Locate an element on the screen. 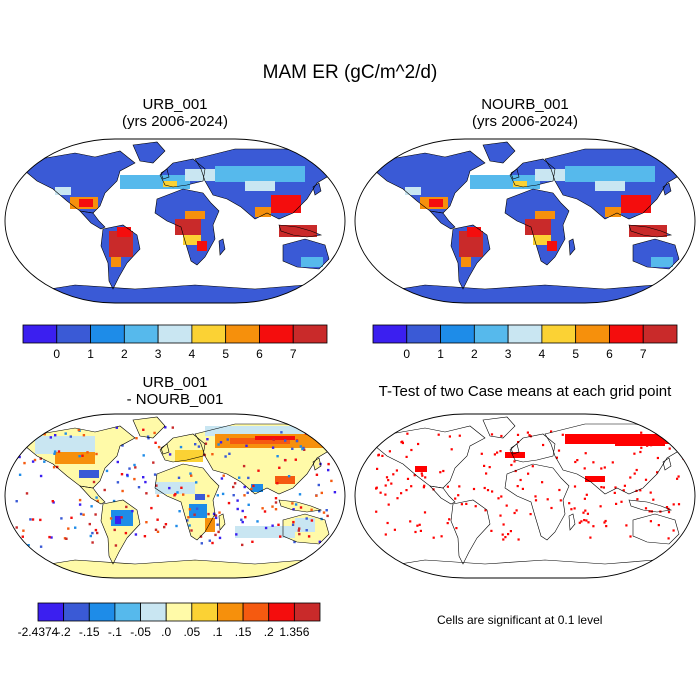  colorbar-top-left-label: 6 is located at coordinates (259, 354).